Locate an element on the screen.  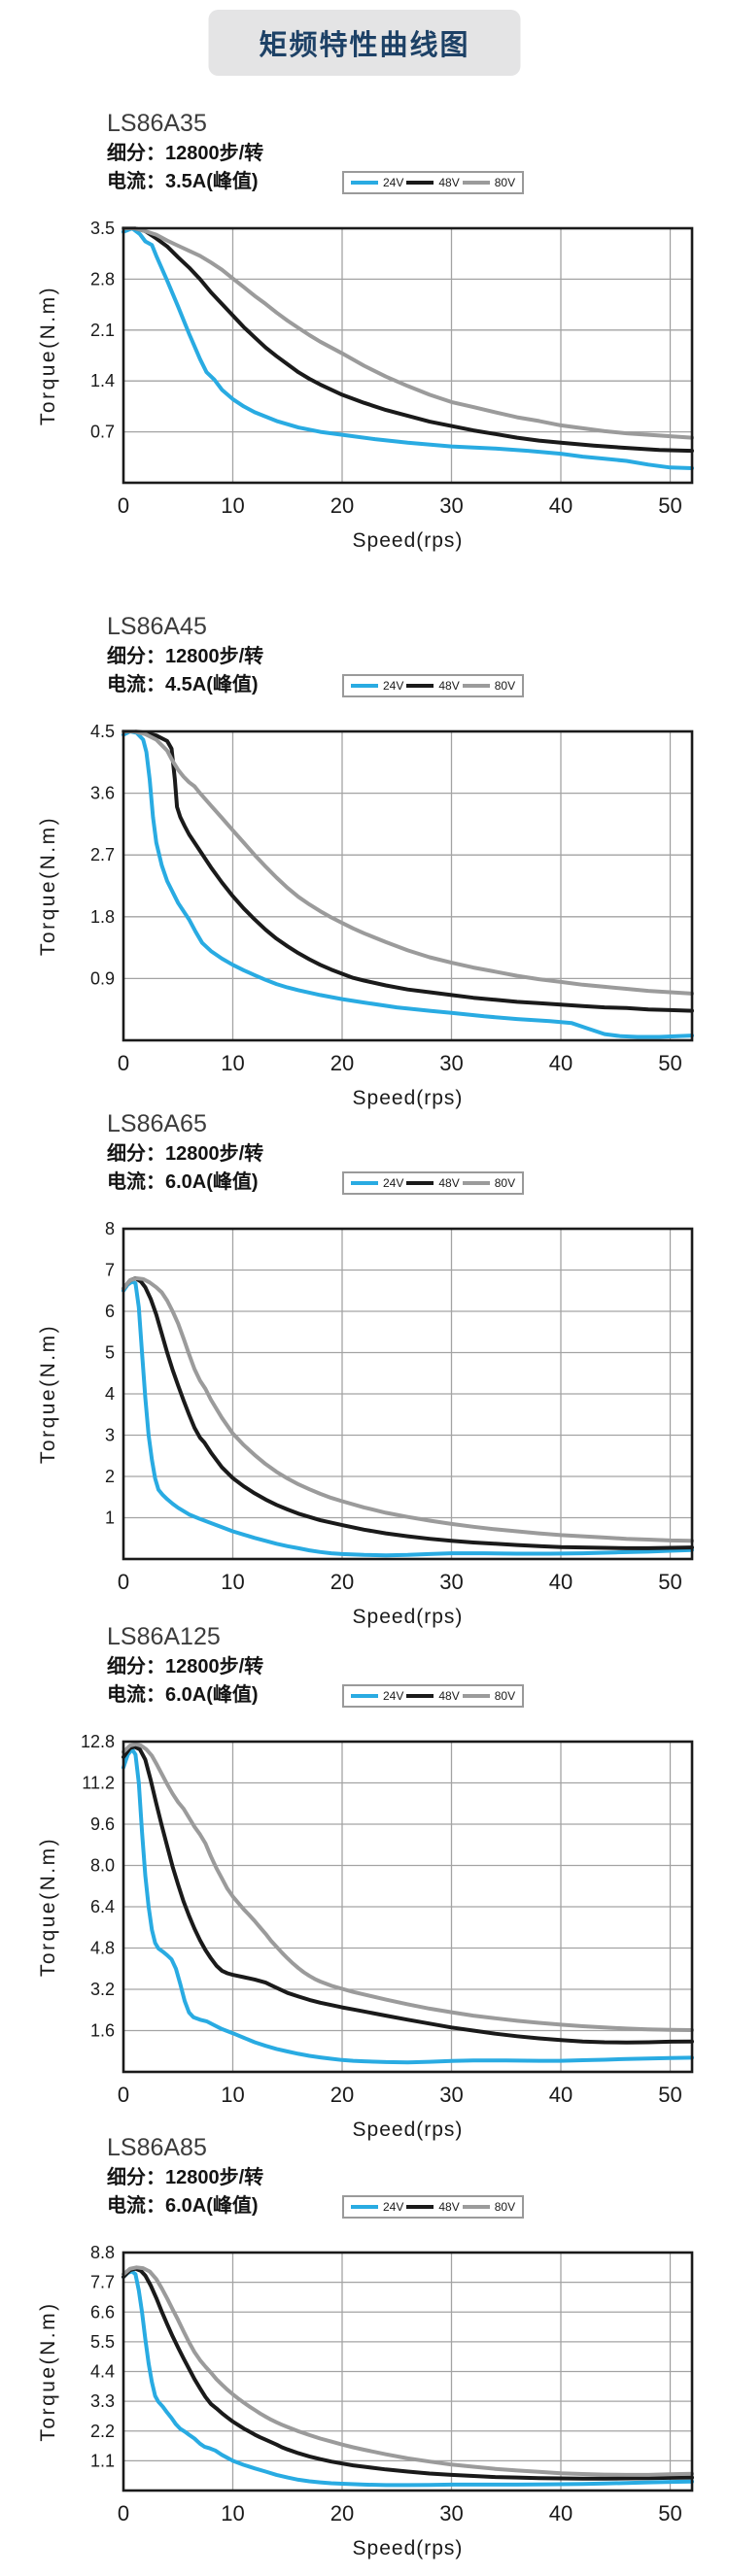
svg-text: 3.3 is located at coordinates (102, 2401).